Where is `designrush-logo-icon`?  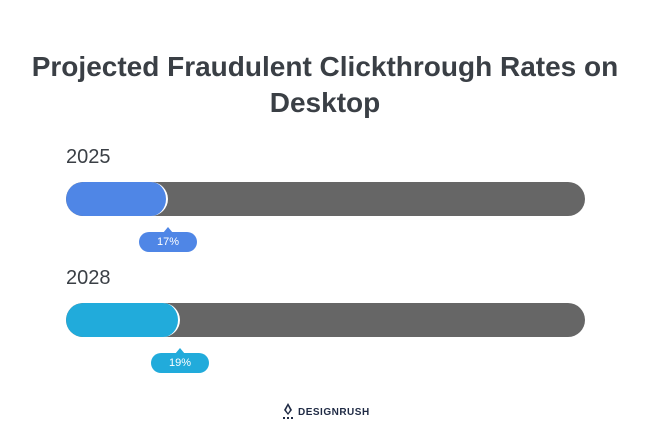 designrush-logo-icon is located at coordinates (288, 411).